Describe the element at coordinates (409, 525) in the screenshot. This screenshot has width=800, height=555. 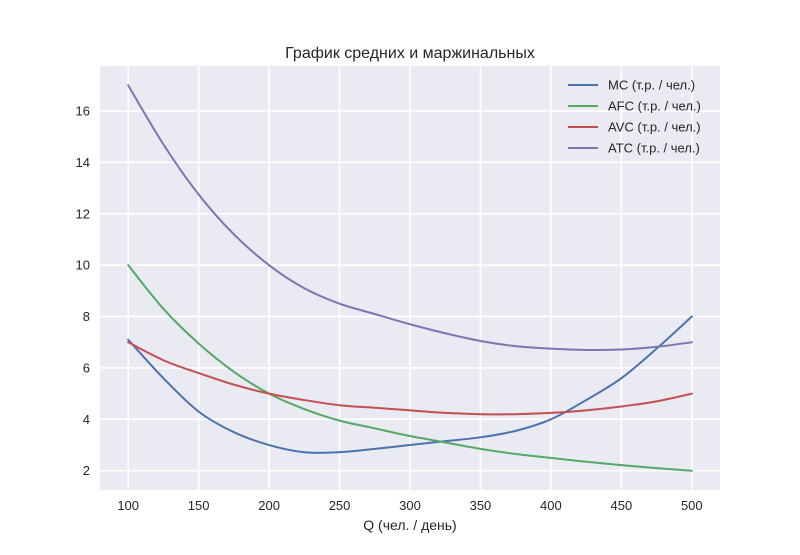
I see `x-axis-label: Q (чел. / день)` at that location.